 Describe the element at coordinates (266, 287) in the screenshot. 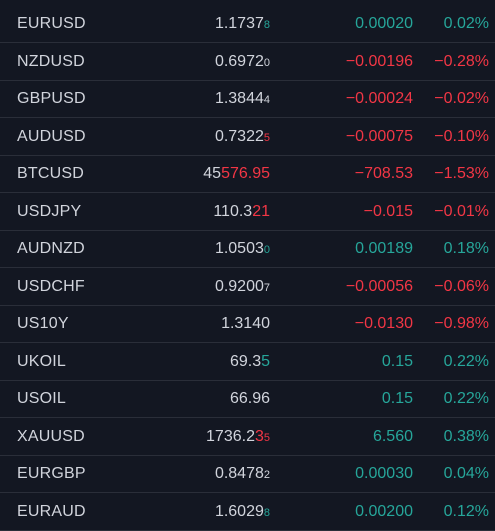

I see `last-price-pip: 7` at that location.